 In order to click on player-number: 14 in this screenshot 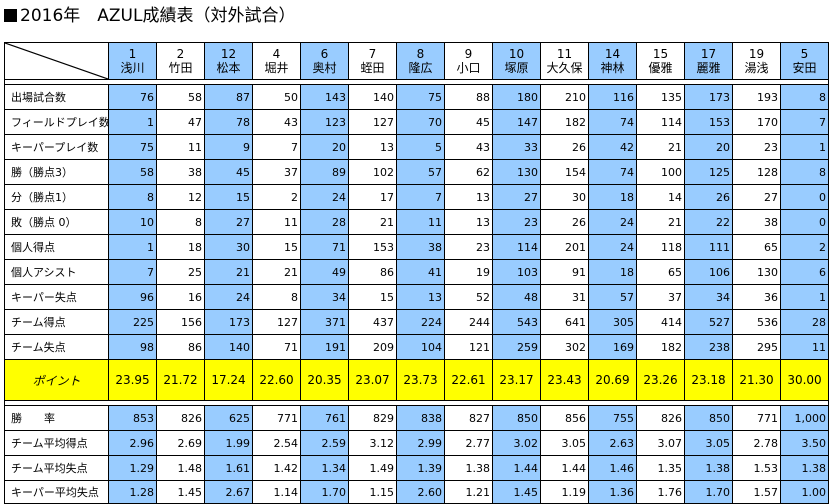, I will do `click(612, 54)`.